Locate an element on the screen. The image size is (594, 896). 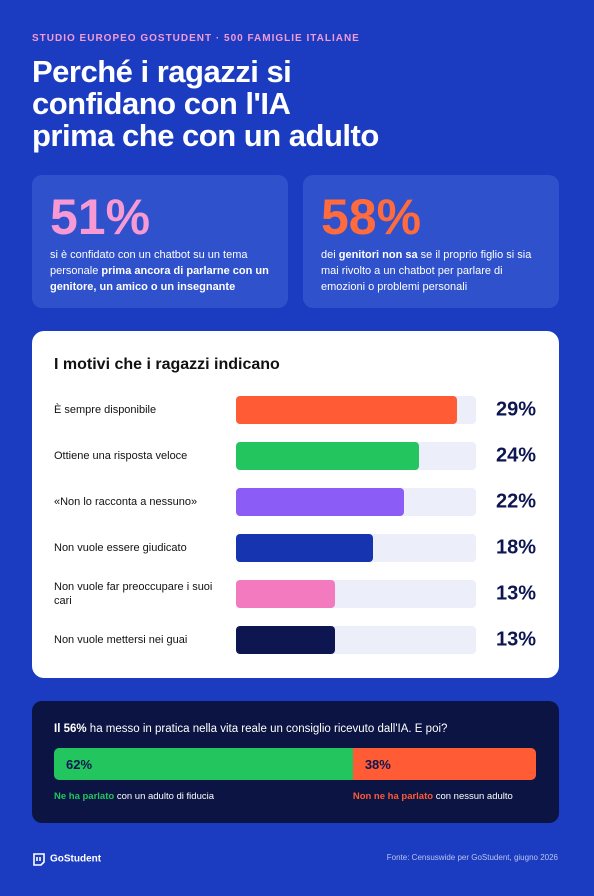
split-bar: 62% 38% is located at coordinates (295, 764).